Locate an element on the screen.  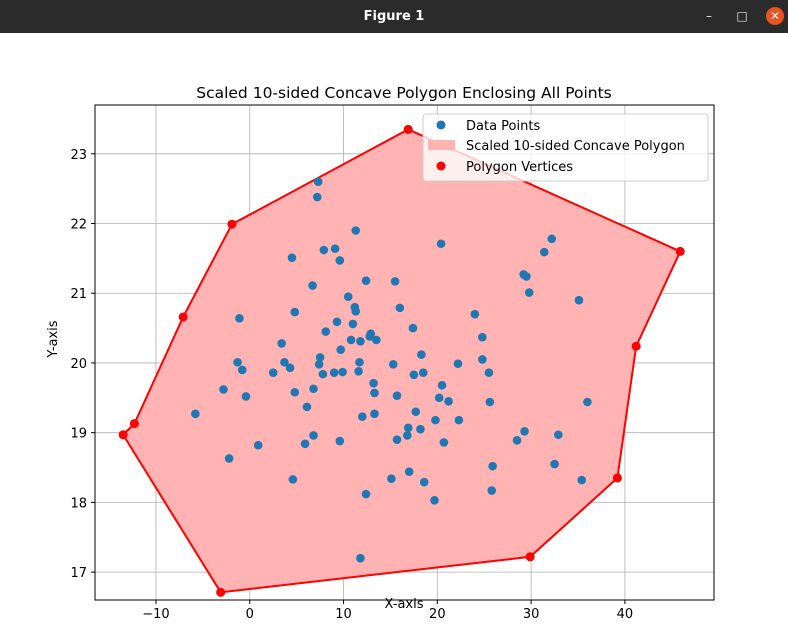
close-icon: ✕ is located at coordinates (775, 16).